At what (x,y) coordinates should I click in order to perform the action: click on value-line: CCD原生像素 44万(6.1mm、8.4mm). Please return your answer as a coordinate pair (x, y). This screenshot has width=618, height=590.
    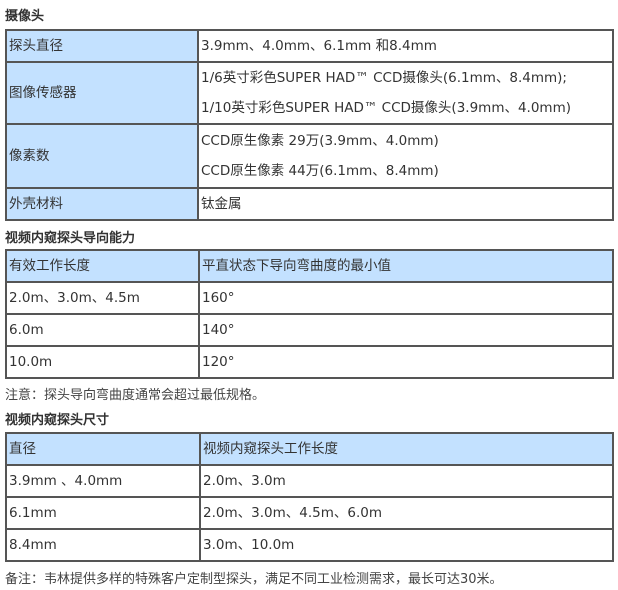
    Looking at the image, I should click on (320, 171).